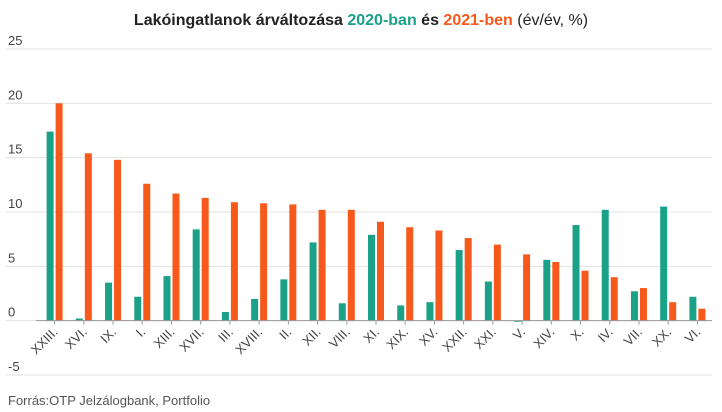  What do you see at coordinates (543, 337) in the screenshot?
I see `x-tick-label: XIV.` at bounding box center [543, 337].